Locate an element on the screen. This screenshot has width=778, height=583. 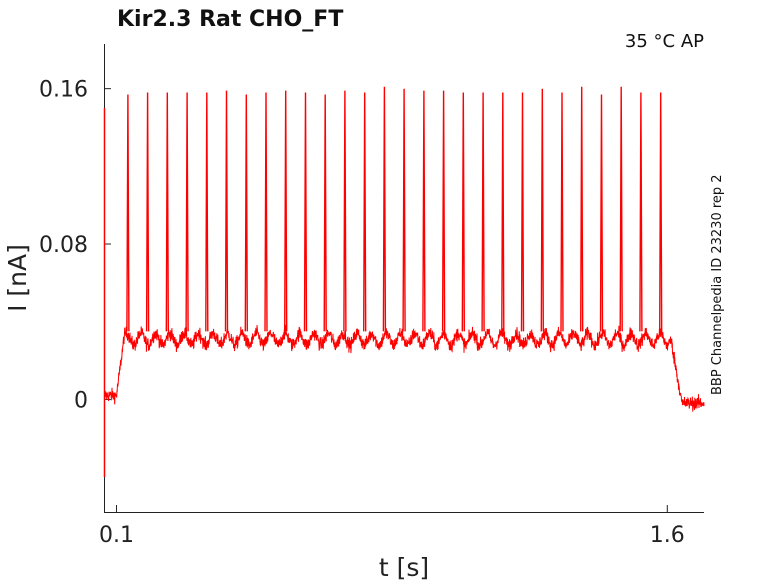
trace-line is located at coordinates (404, 368).